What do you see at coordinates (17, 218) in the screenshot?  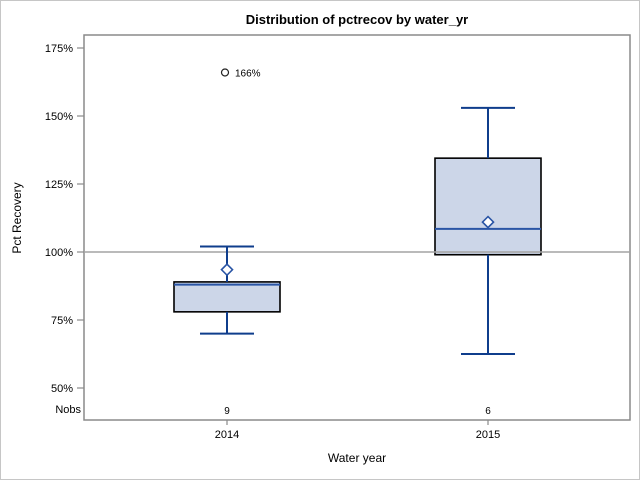 I see `y-axis-title: Pct Recovery` at bounding box center [17, 218].